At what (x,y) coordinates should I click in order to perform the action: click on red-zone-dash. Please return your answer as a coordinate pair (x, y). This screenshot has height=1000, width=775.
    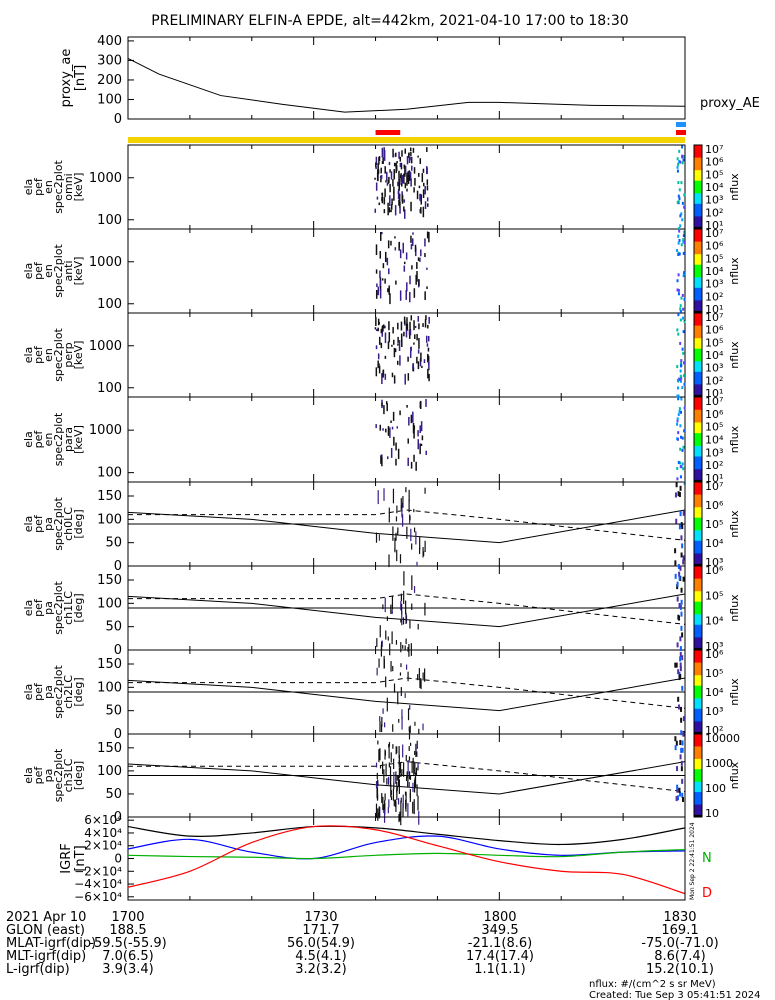
    Looking at the image, I should click on (399, 132).